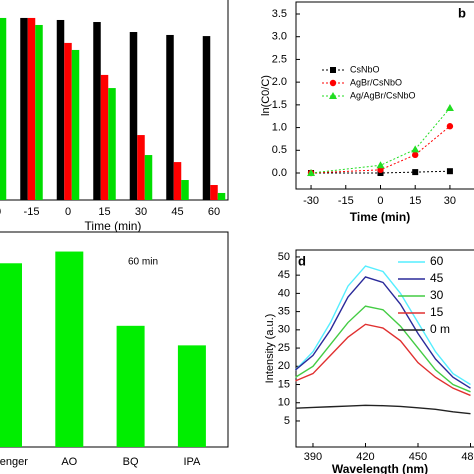 This screenshot has width=474, height=474. Describe the element at coordinates (192, 462) in the screenshot. I see `x-tick-label: IPA` at that location.